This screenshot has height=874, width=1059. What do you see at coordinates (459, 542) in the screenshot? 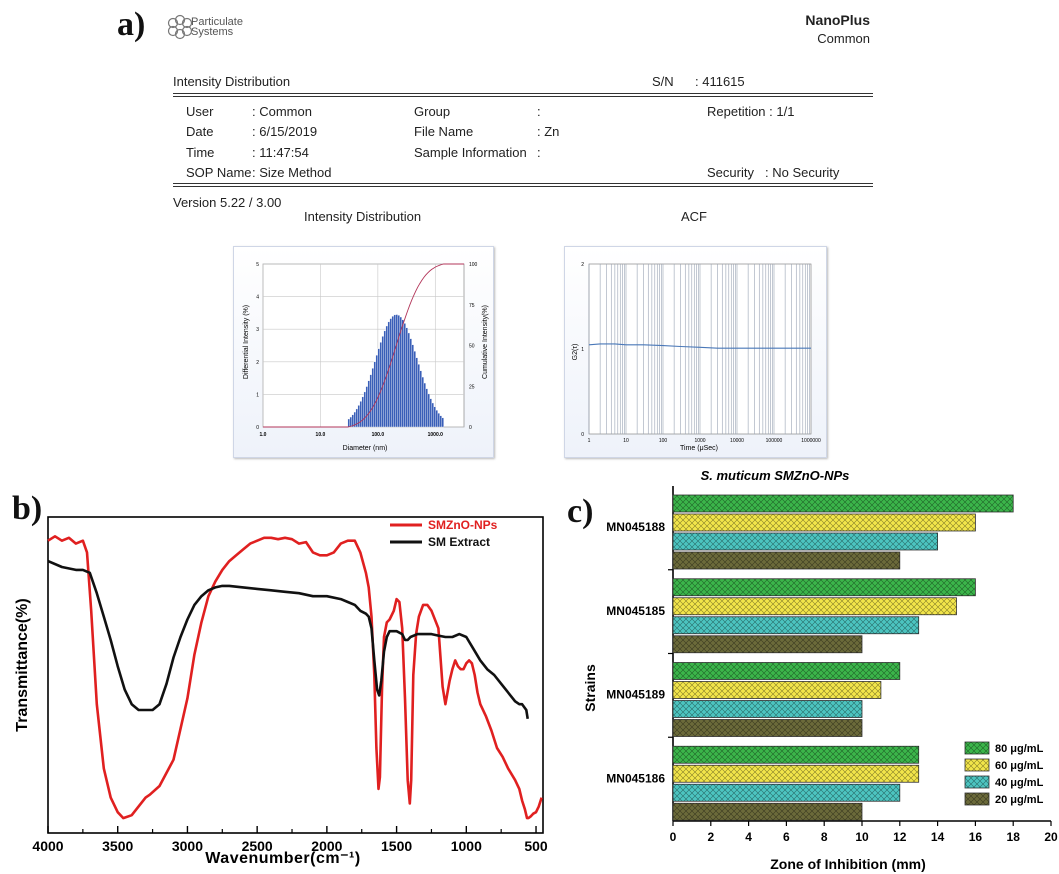
I see `ftir-legend-label: SM Extract` at bounding box center [459, 542].